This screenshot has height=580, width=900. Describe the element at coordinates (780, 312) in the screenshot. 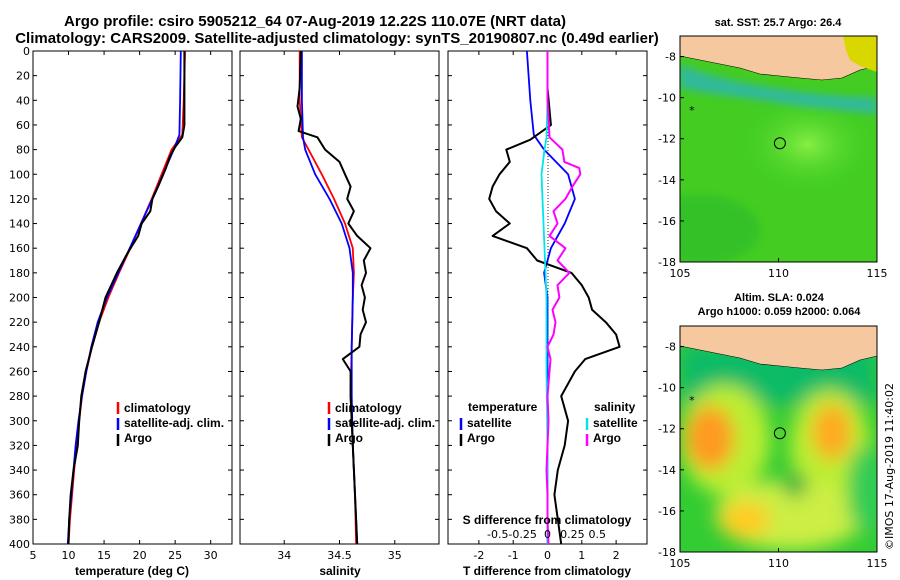

I see `sla-map-title-line2: Argo h1000: 0.059 h2000: 0.064` at that location.